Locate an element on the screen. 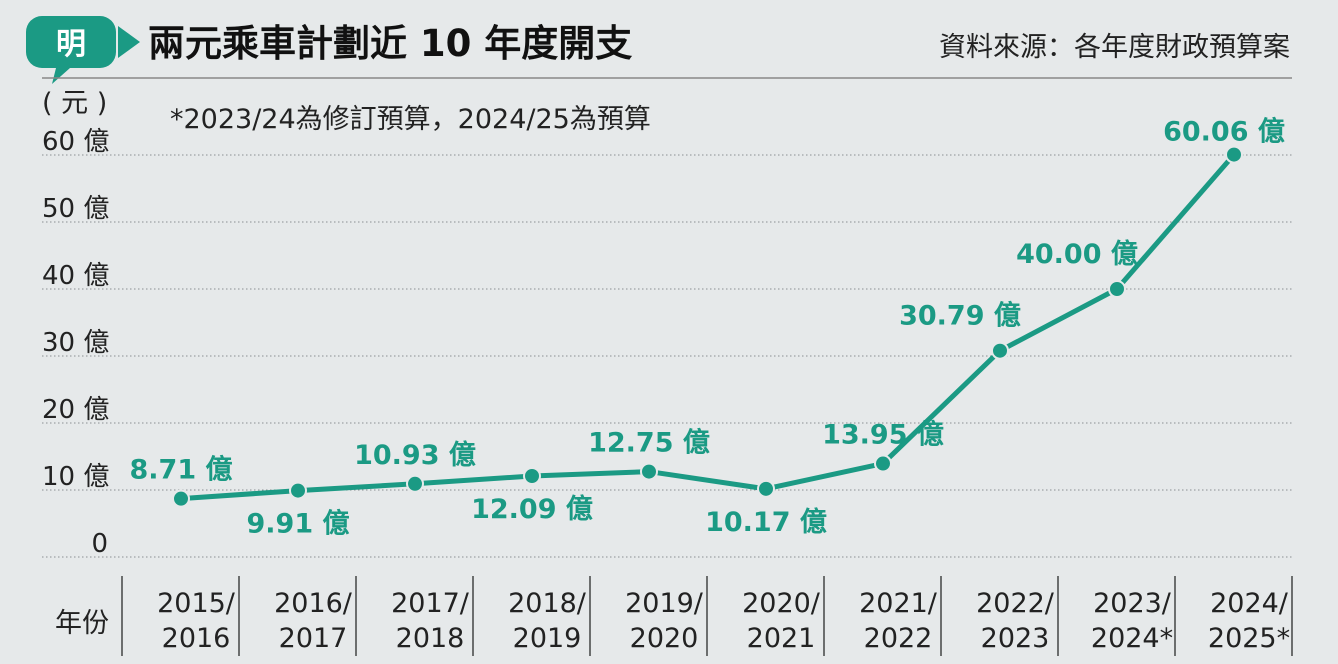  source-text: 資料來源：各年度財政預算案 is located at coordinates (1114, 47).